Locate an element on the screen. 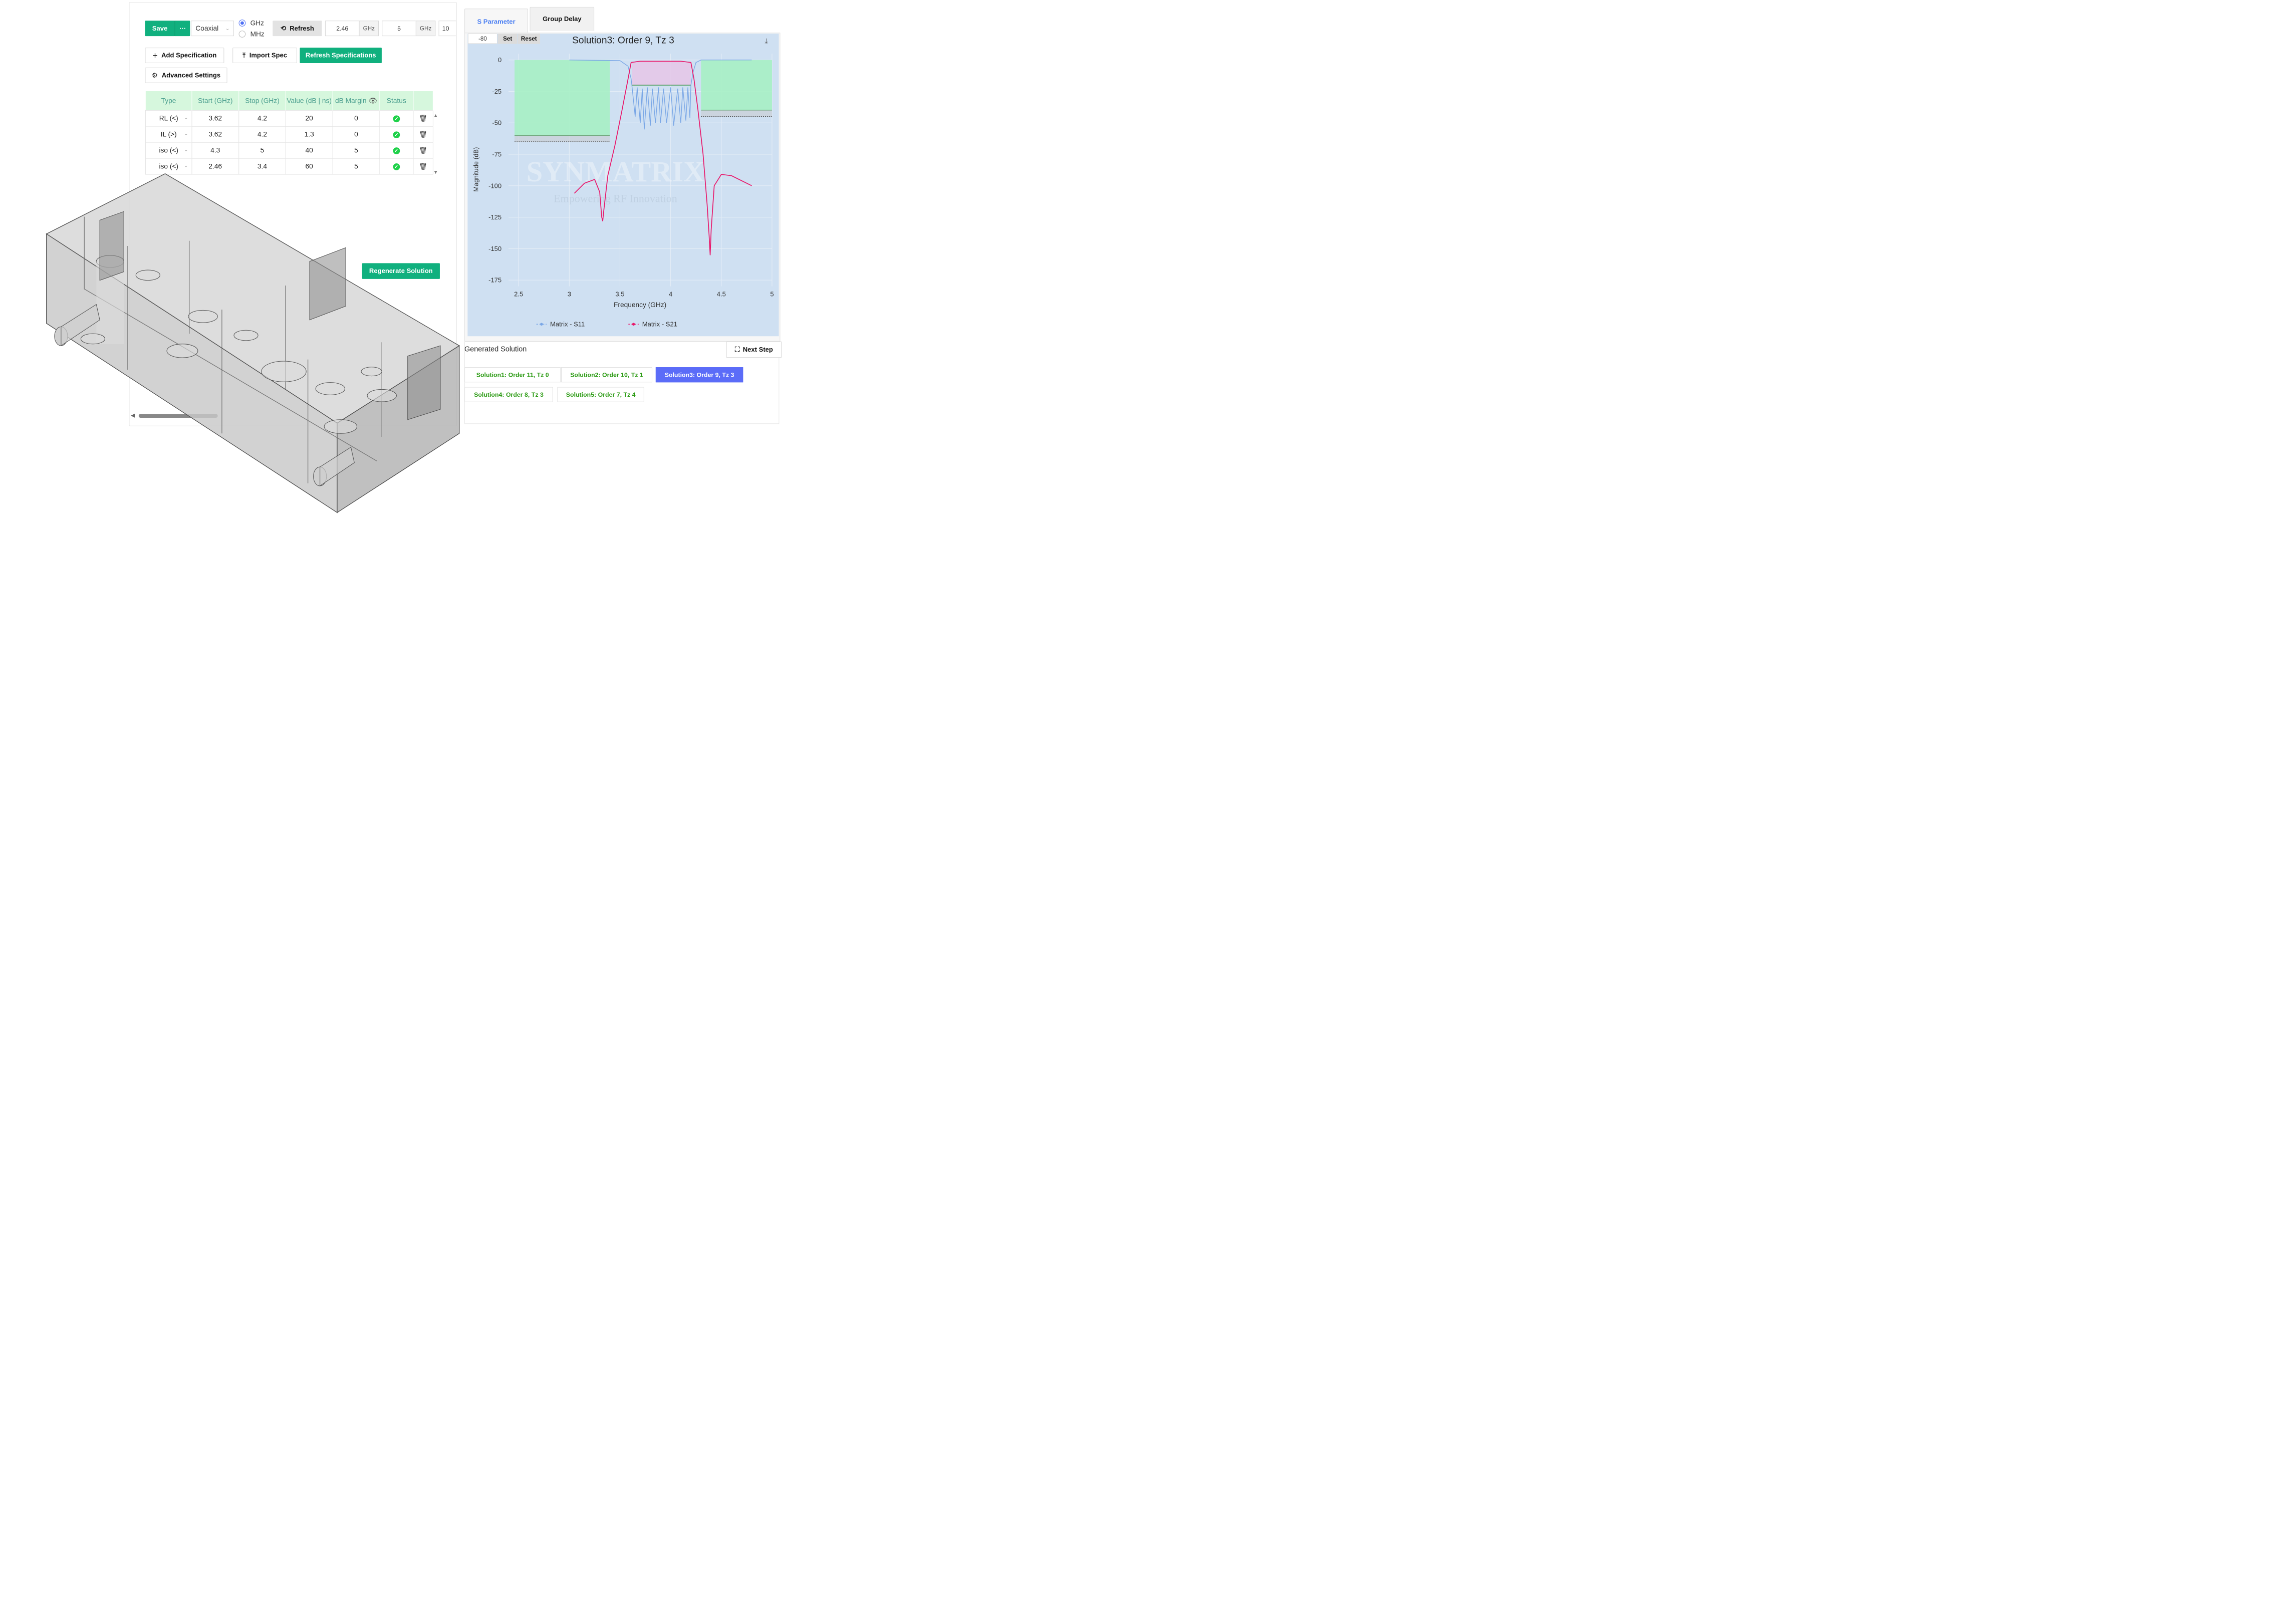  refresh-label: Refresh is located at coordinates (302, 29).